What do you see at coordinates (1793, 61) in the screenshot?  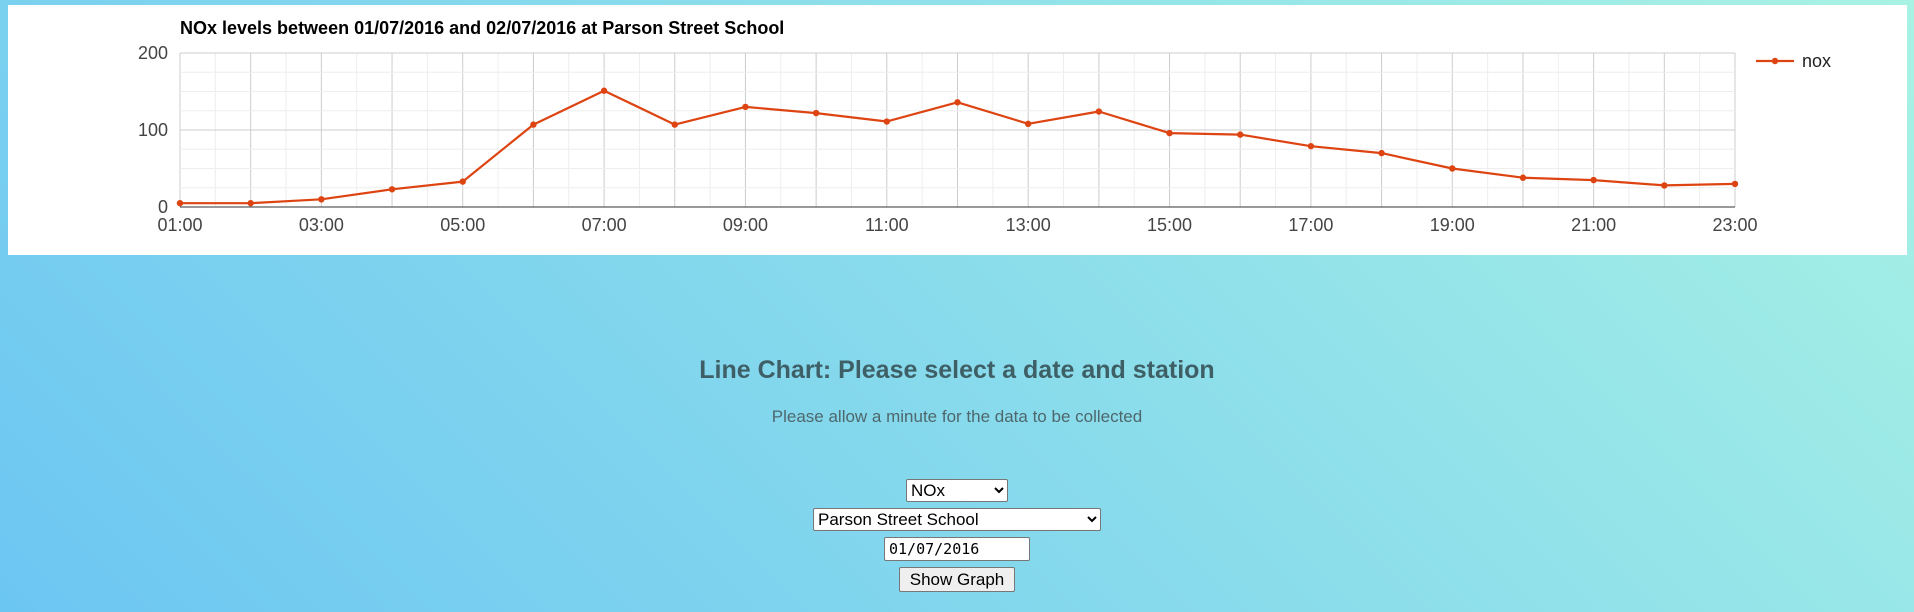 I see `legend: nox` at bounding box center [1793, 61].